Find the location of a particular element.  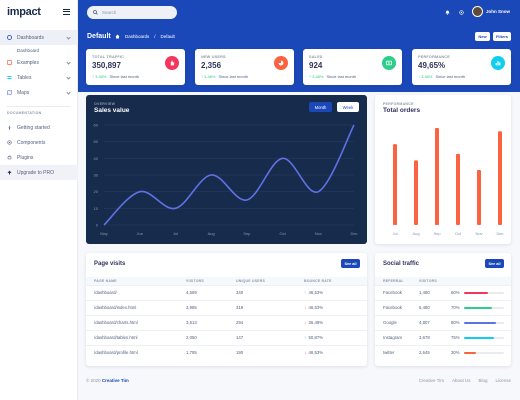

cell-referral: Google is located at coordinates (397, 322).